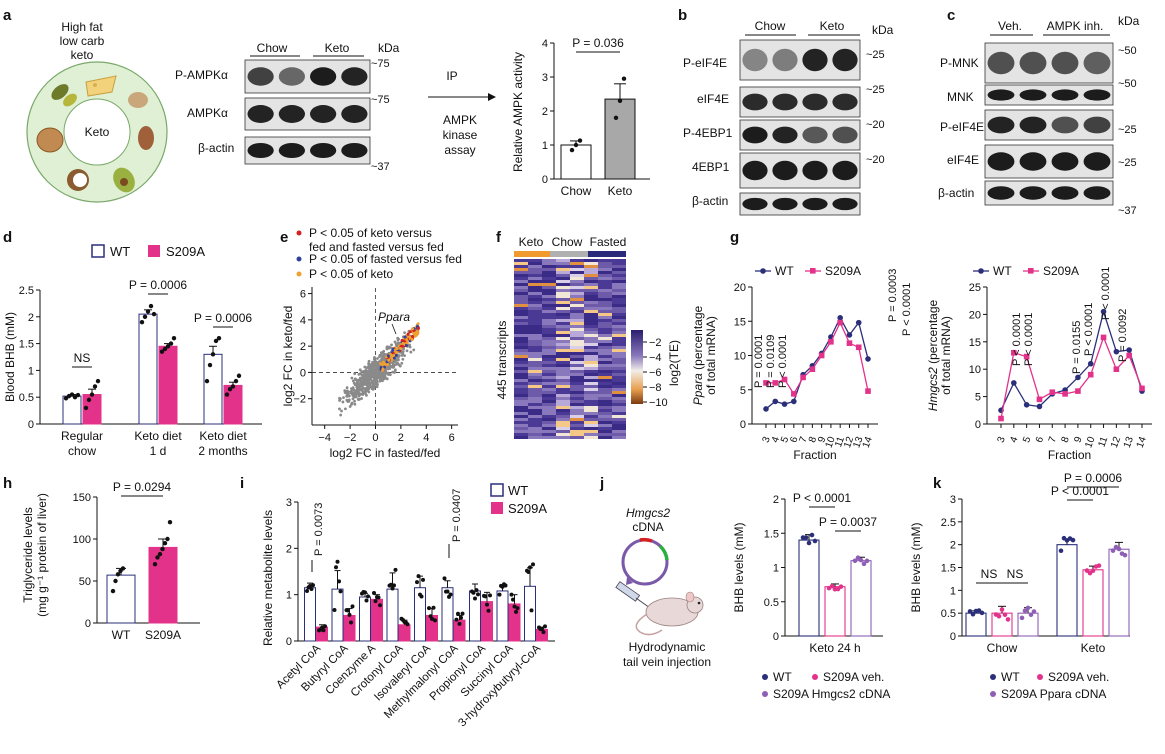 The height and width of the screenshot is (754, 1165). Describe the element at coordinates (848, 522) in the screenshot. I see `significance-label: P = 0.0037` at that location.